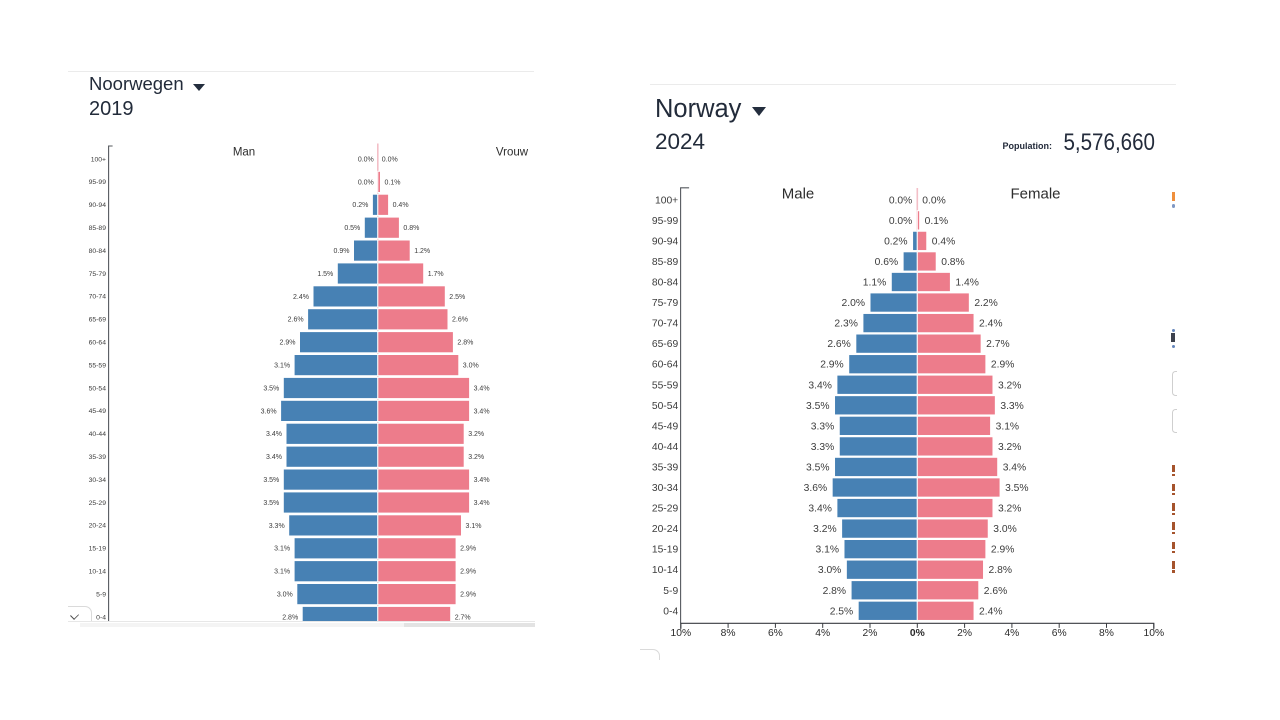  I want to click on male-value-5-9: 3.0%, so click(285, 594).